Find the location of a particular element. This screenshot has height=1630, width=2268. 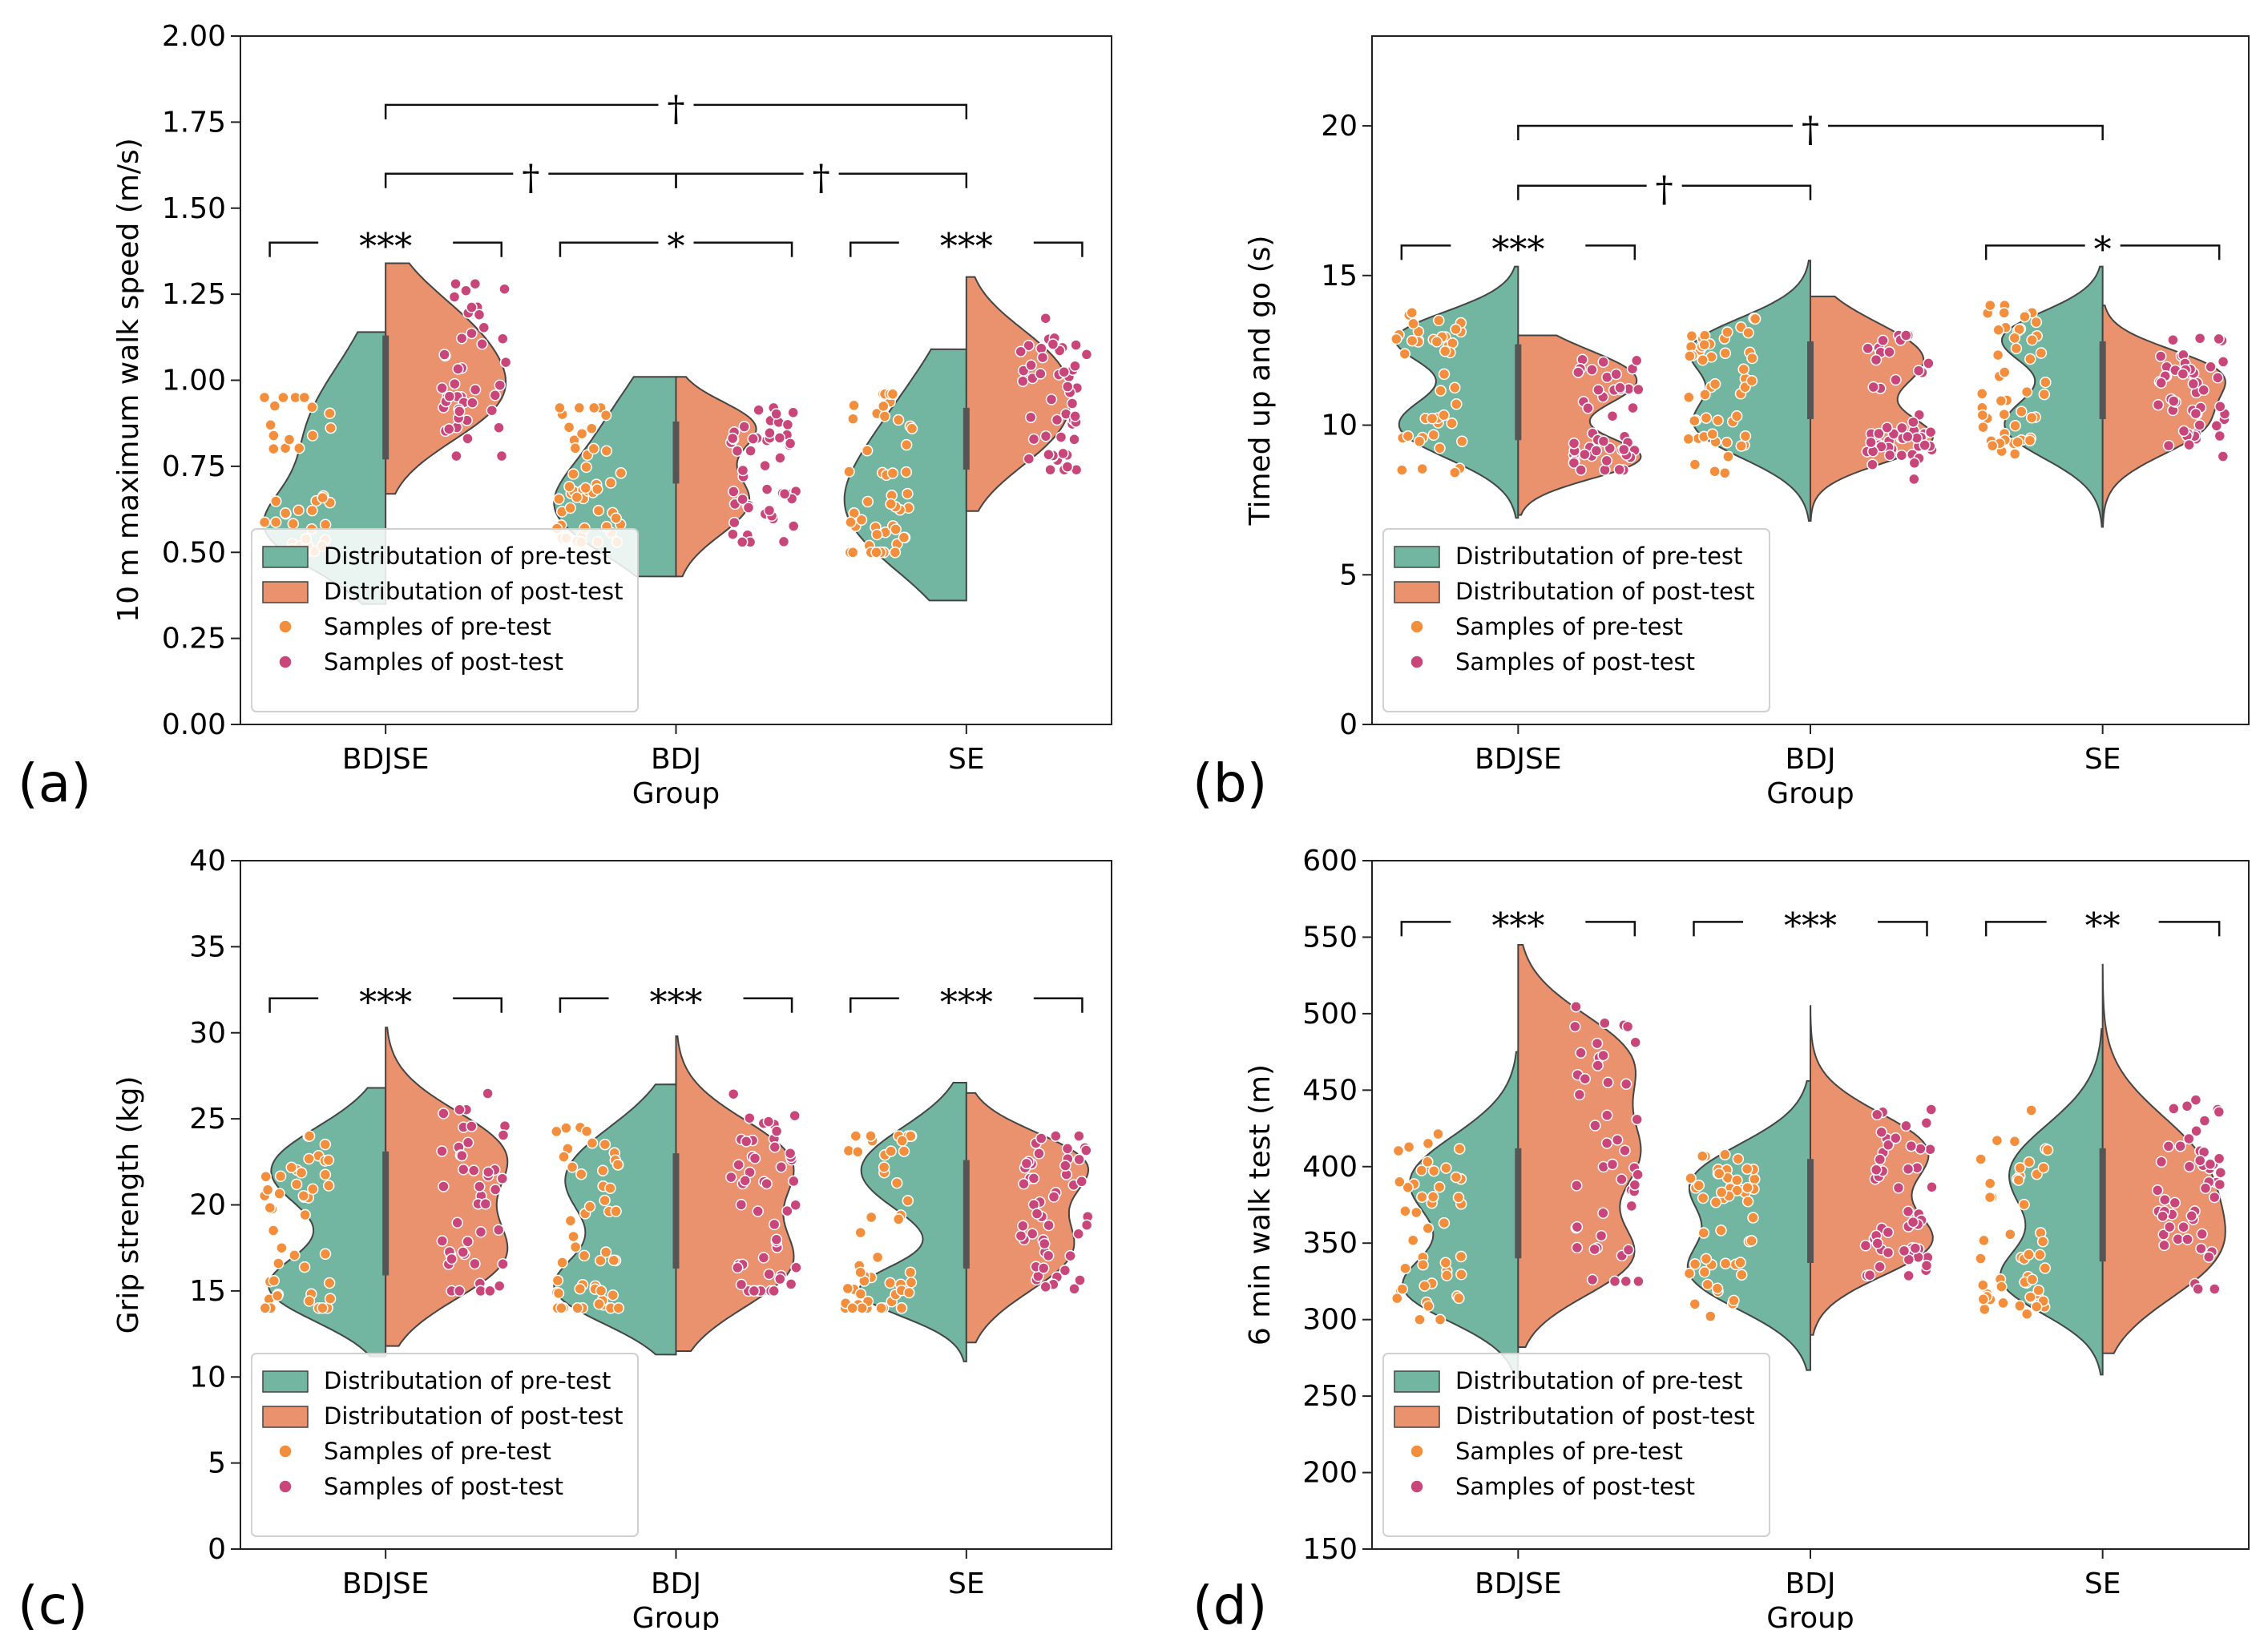

legend-label: Distributation of post-test is located at coordinates (473, 591).